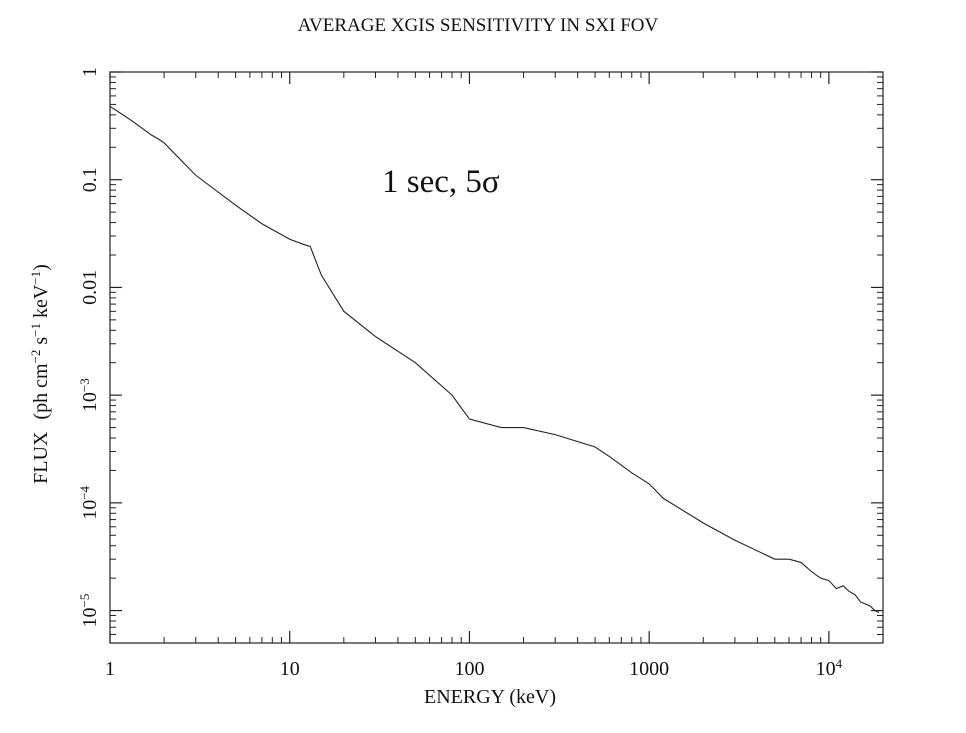 Image resolution: width=966 pixels, height=733 pixels. Describe the element at coordinates (89, 502) in the screenshot. I see `y-tick-label: 10−4` at that location.